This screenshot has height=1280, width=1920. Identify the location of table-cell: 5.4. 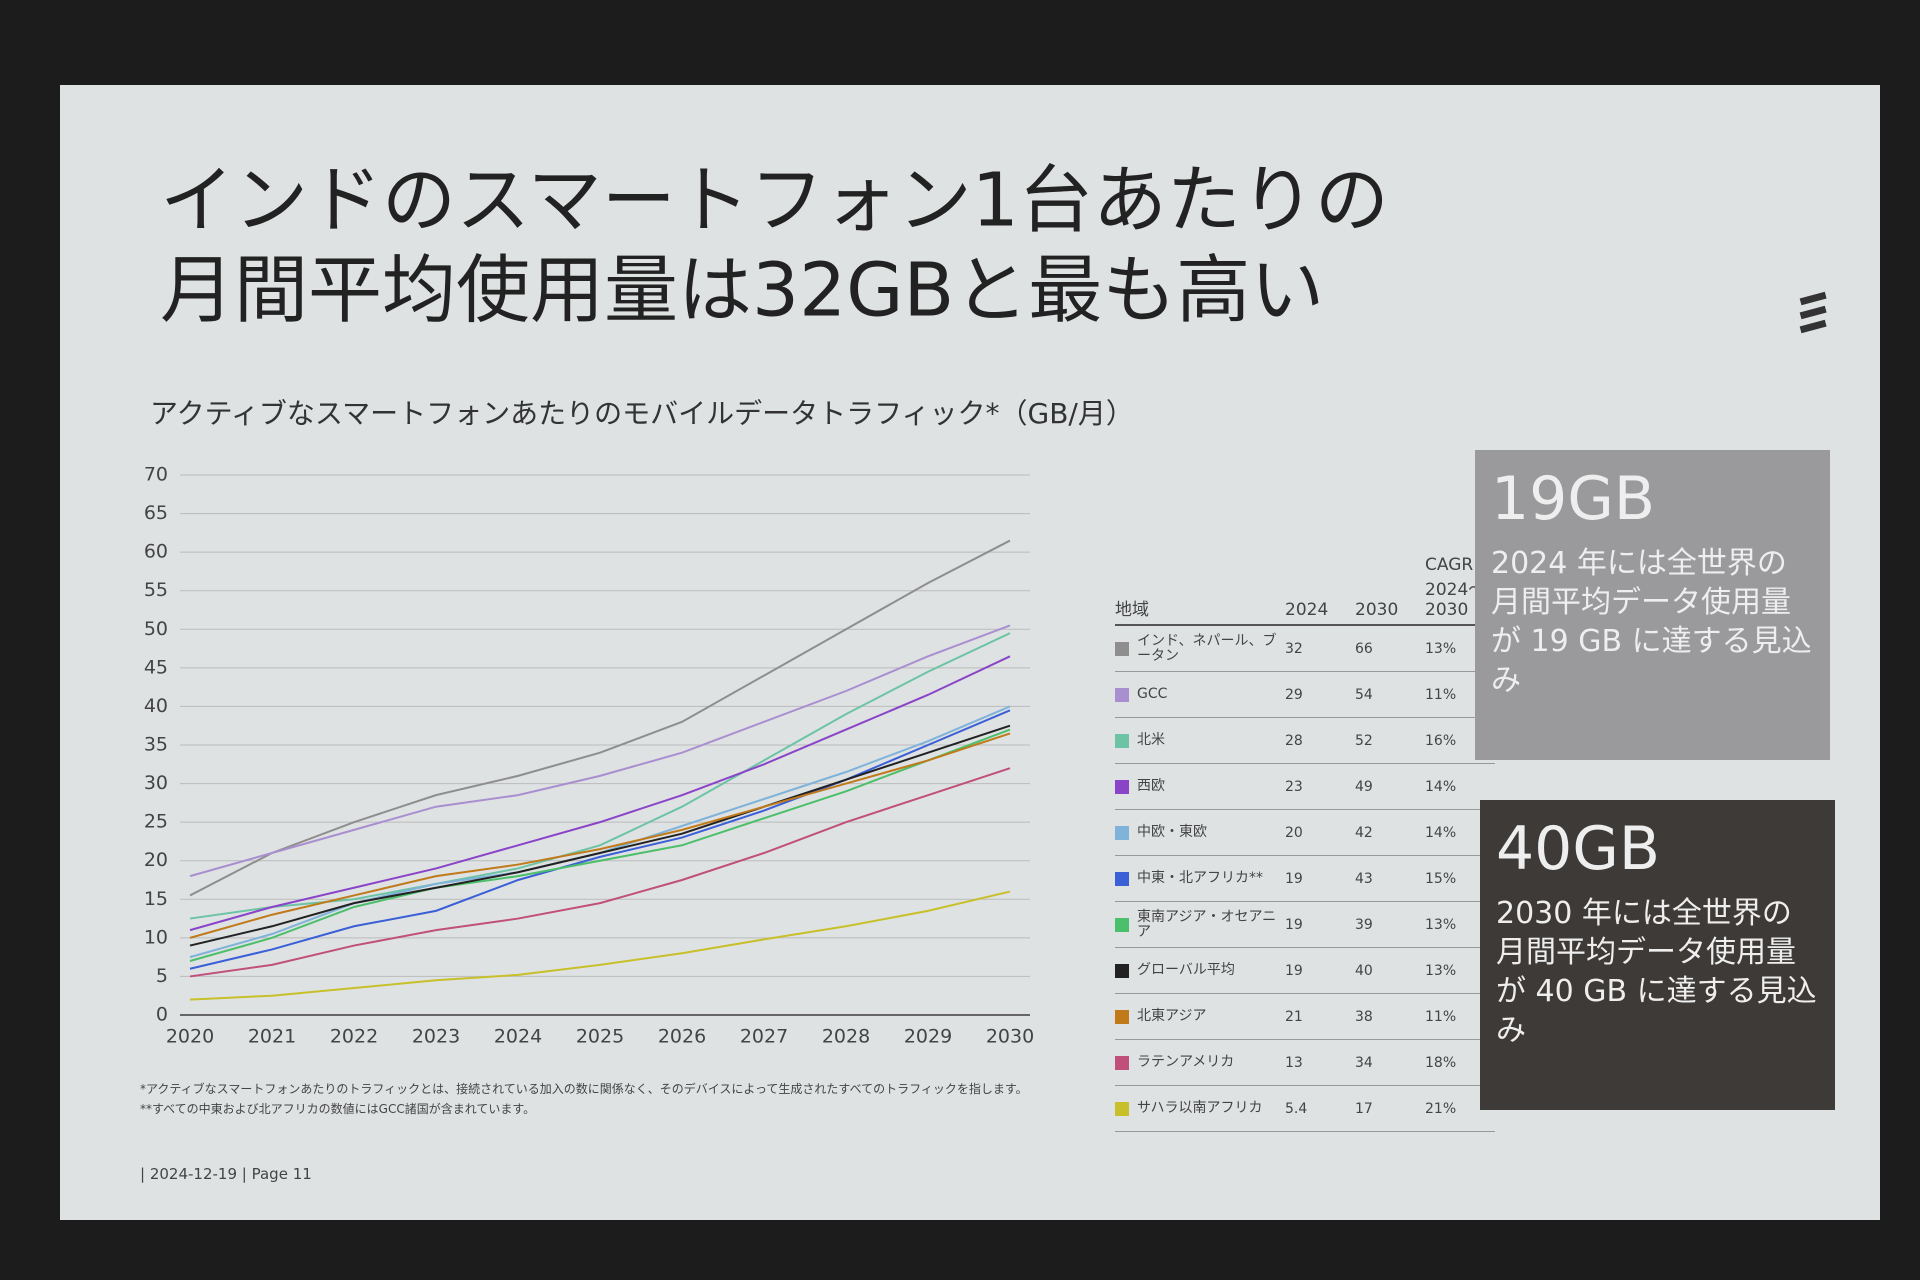
(1296, 1108).